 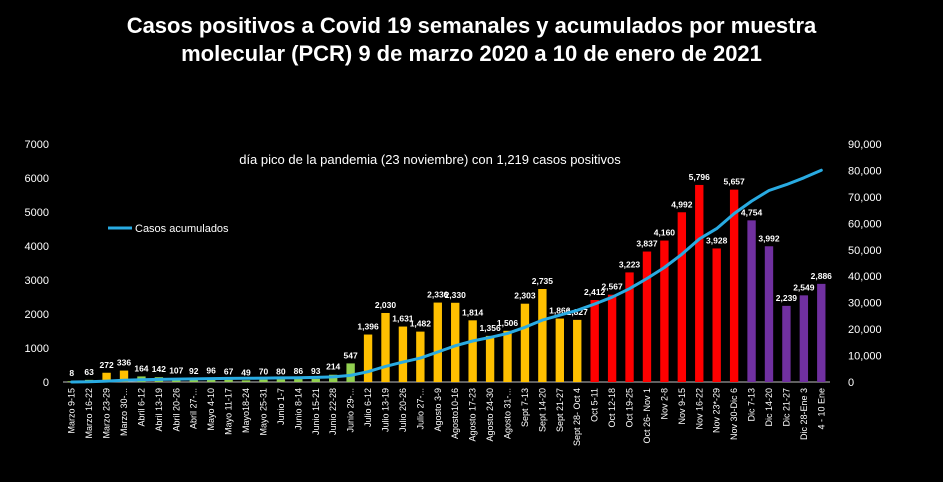 I want to click on x-tick-label: Julio 20-26, so click(x=403, y=410).